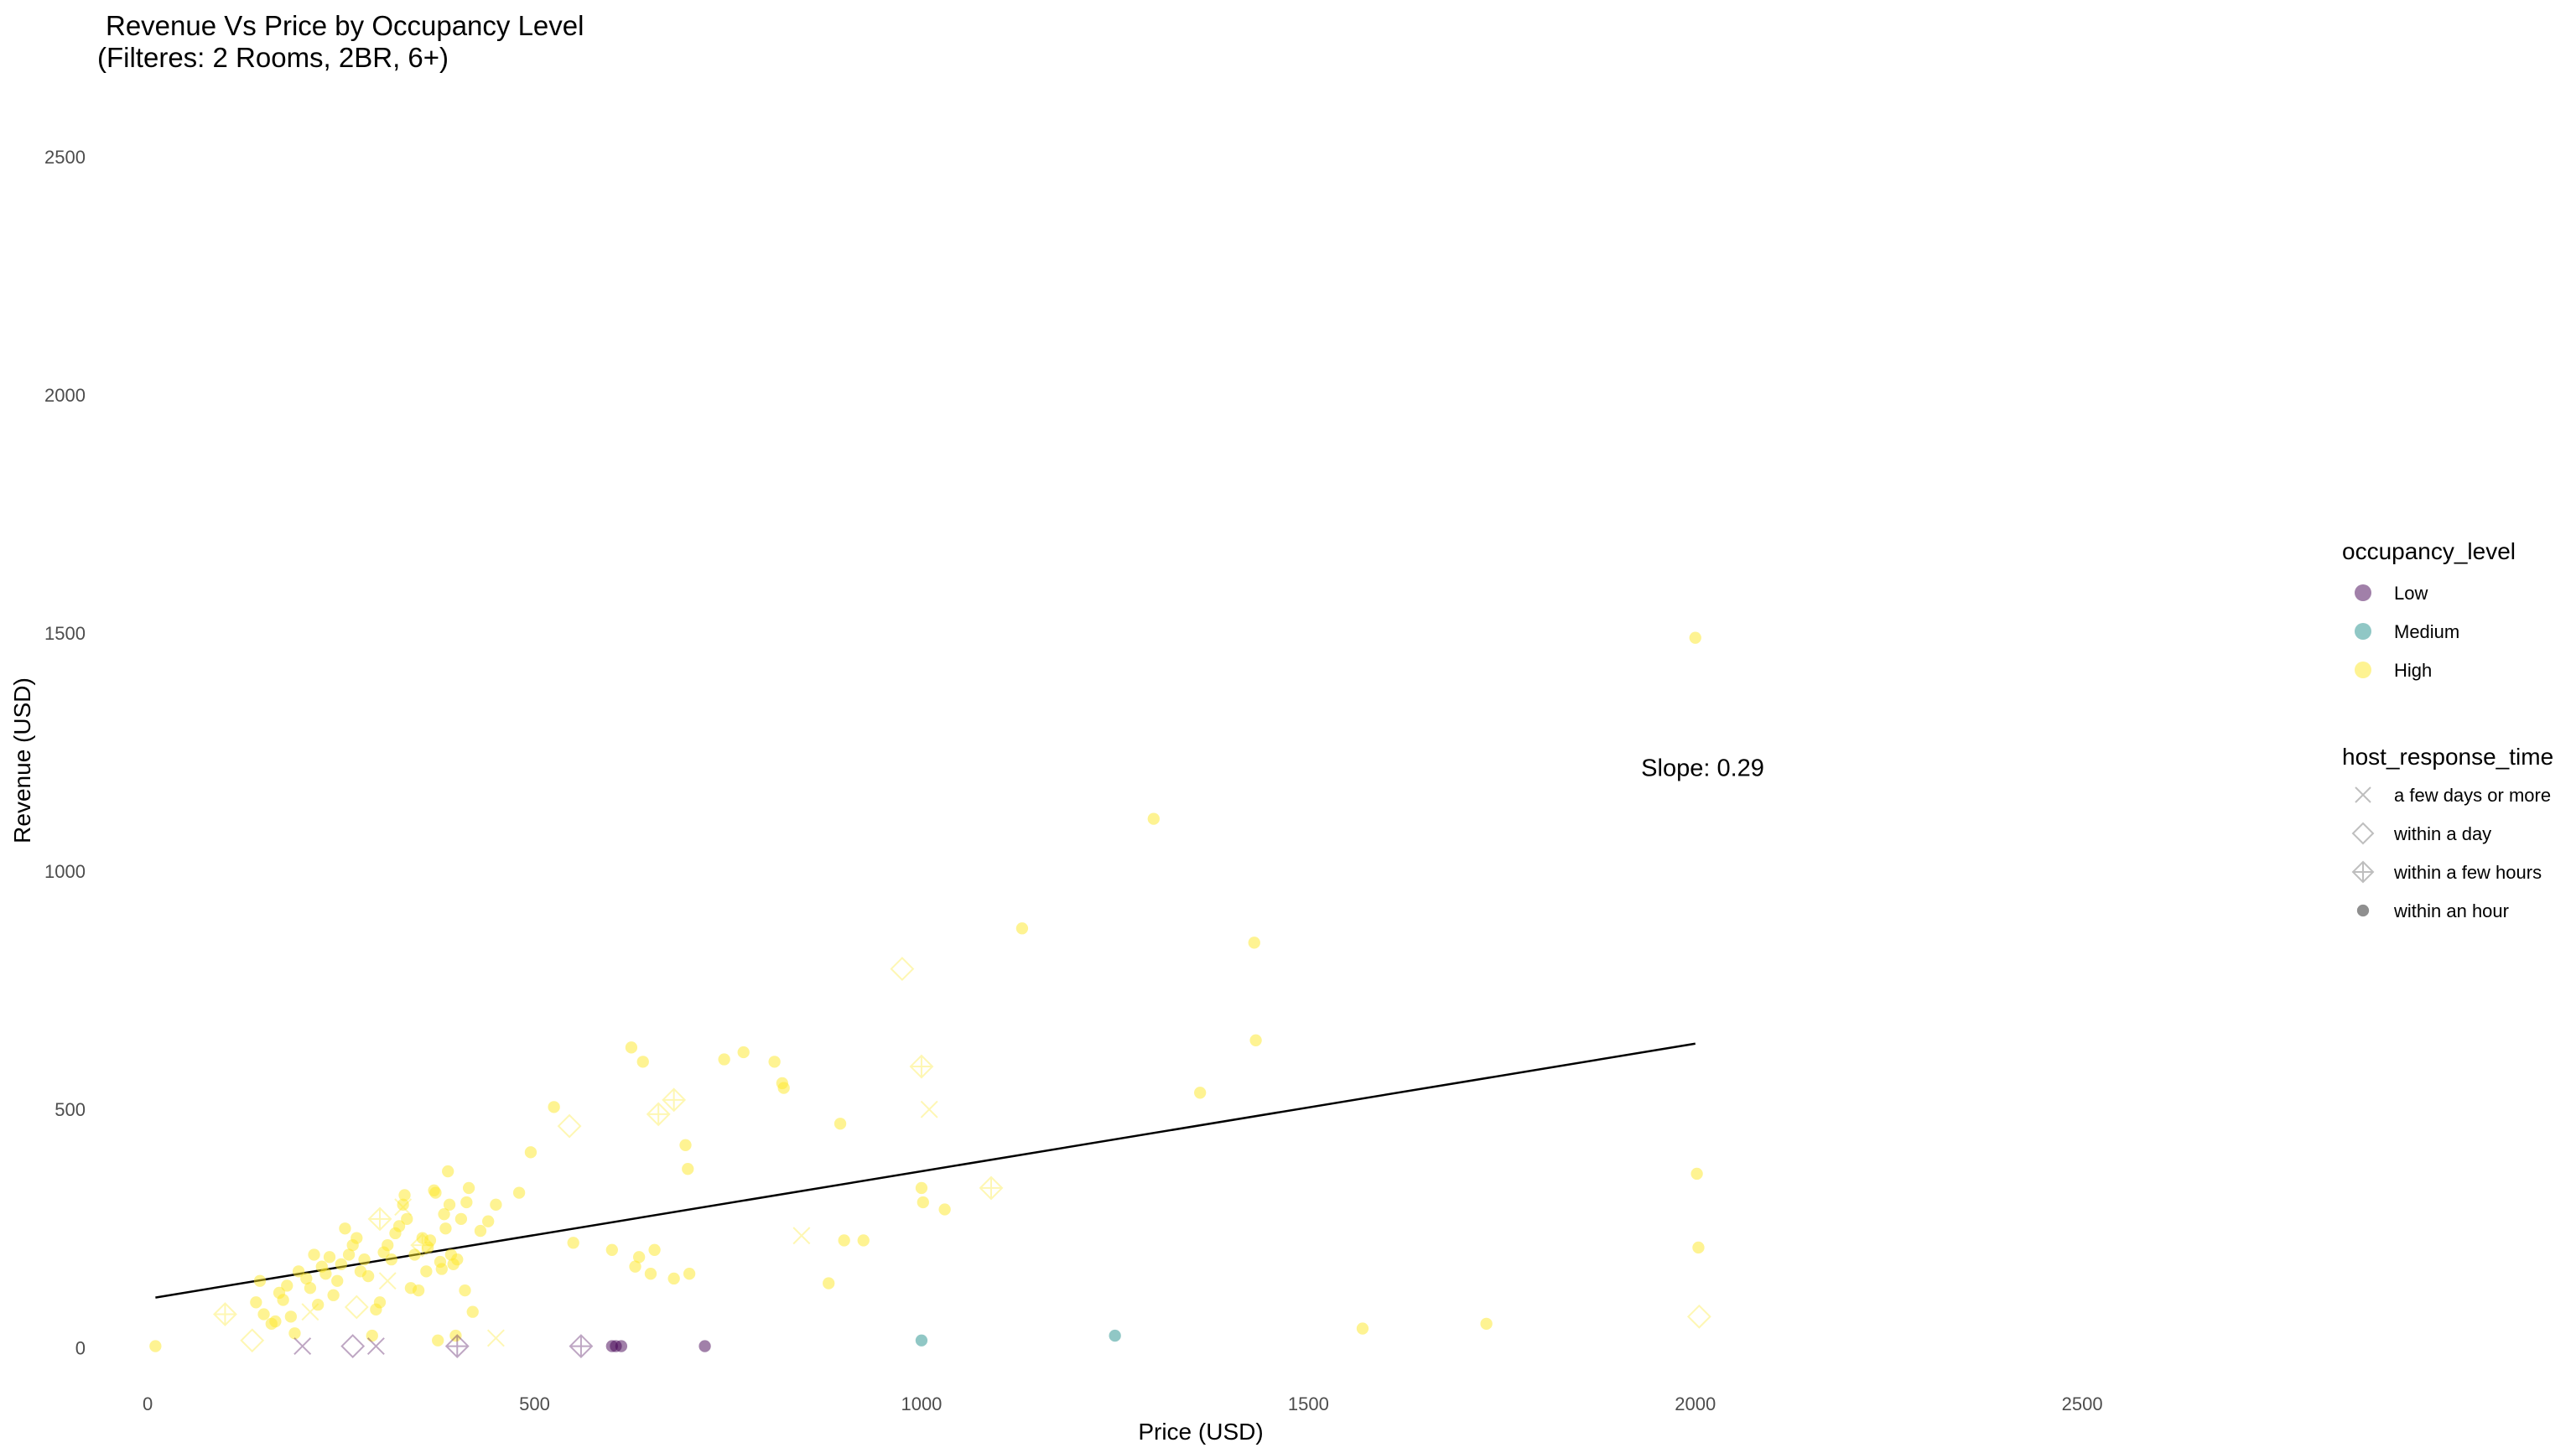  Describe the element at coordinates (2447, 757) in the screenshot. I see `legend-shape-title: host_response_time` at that location.